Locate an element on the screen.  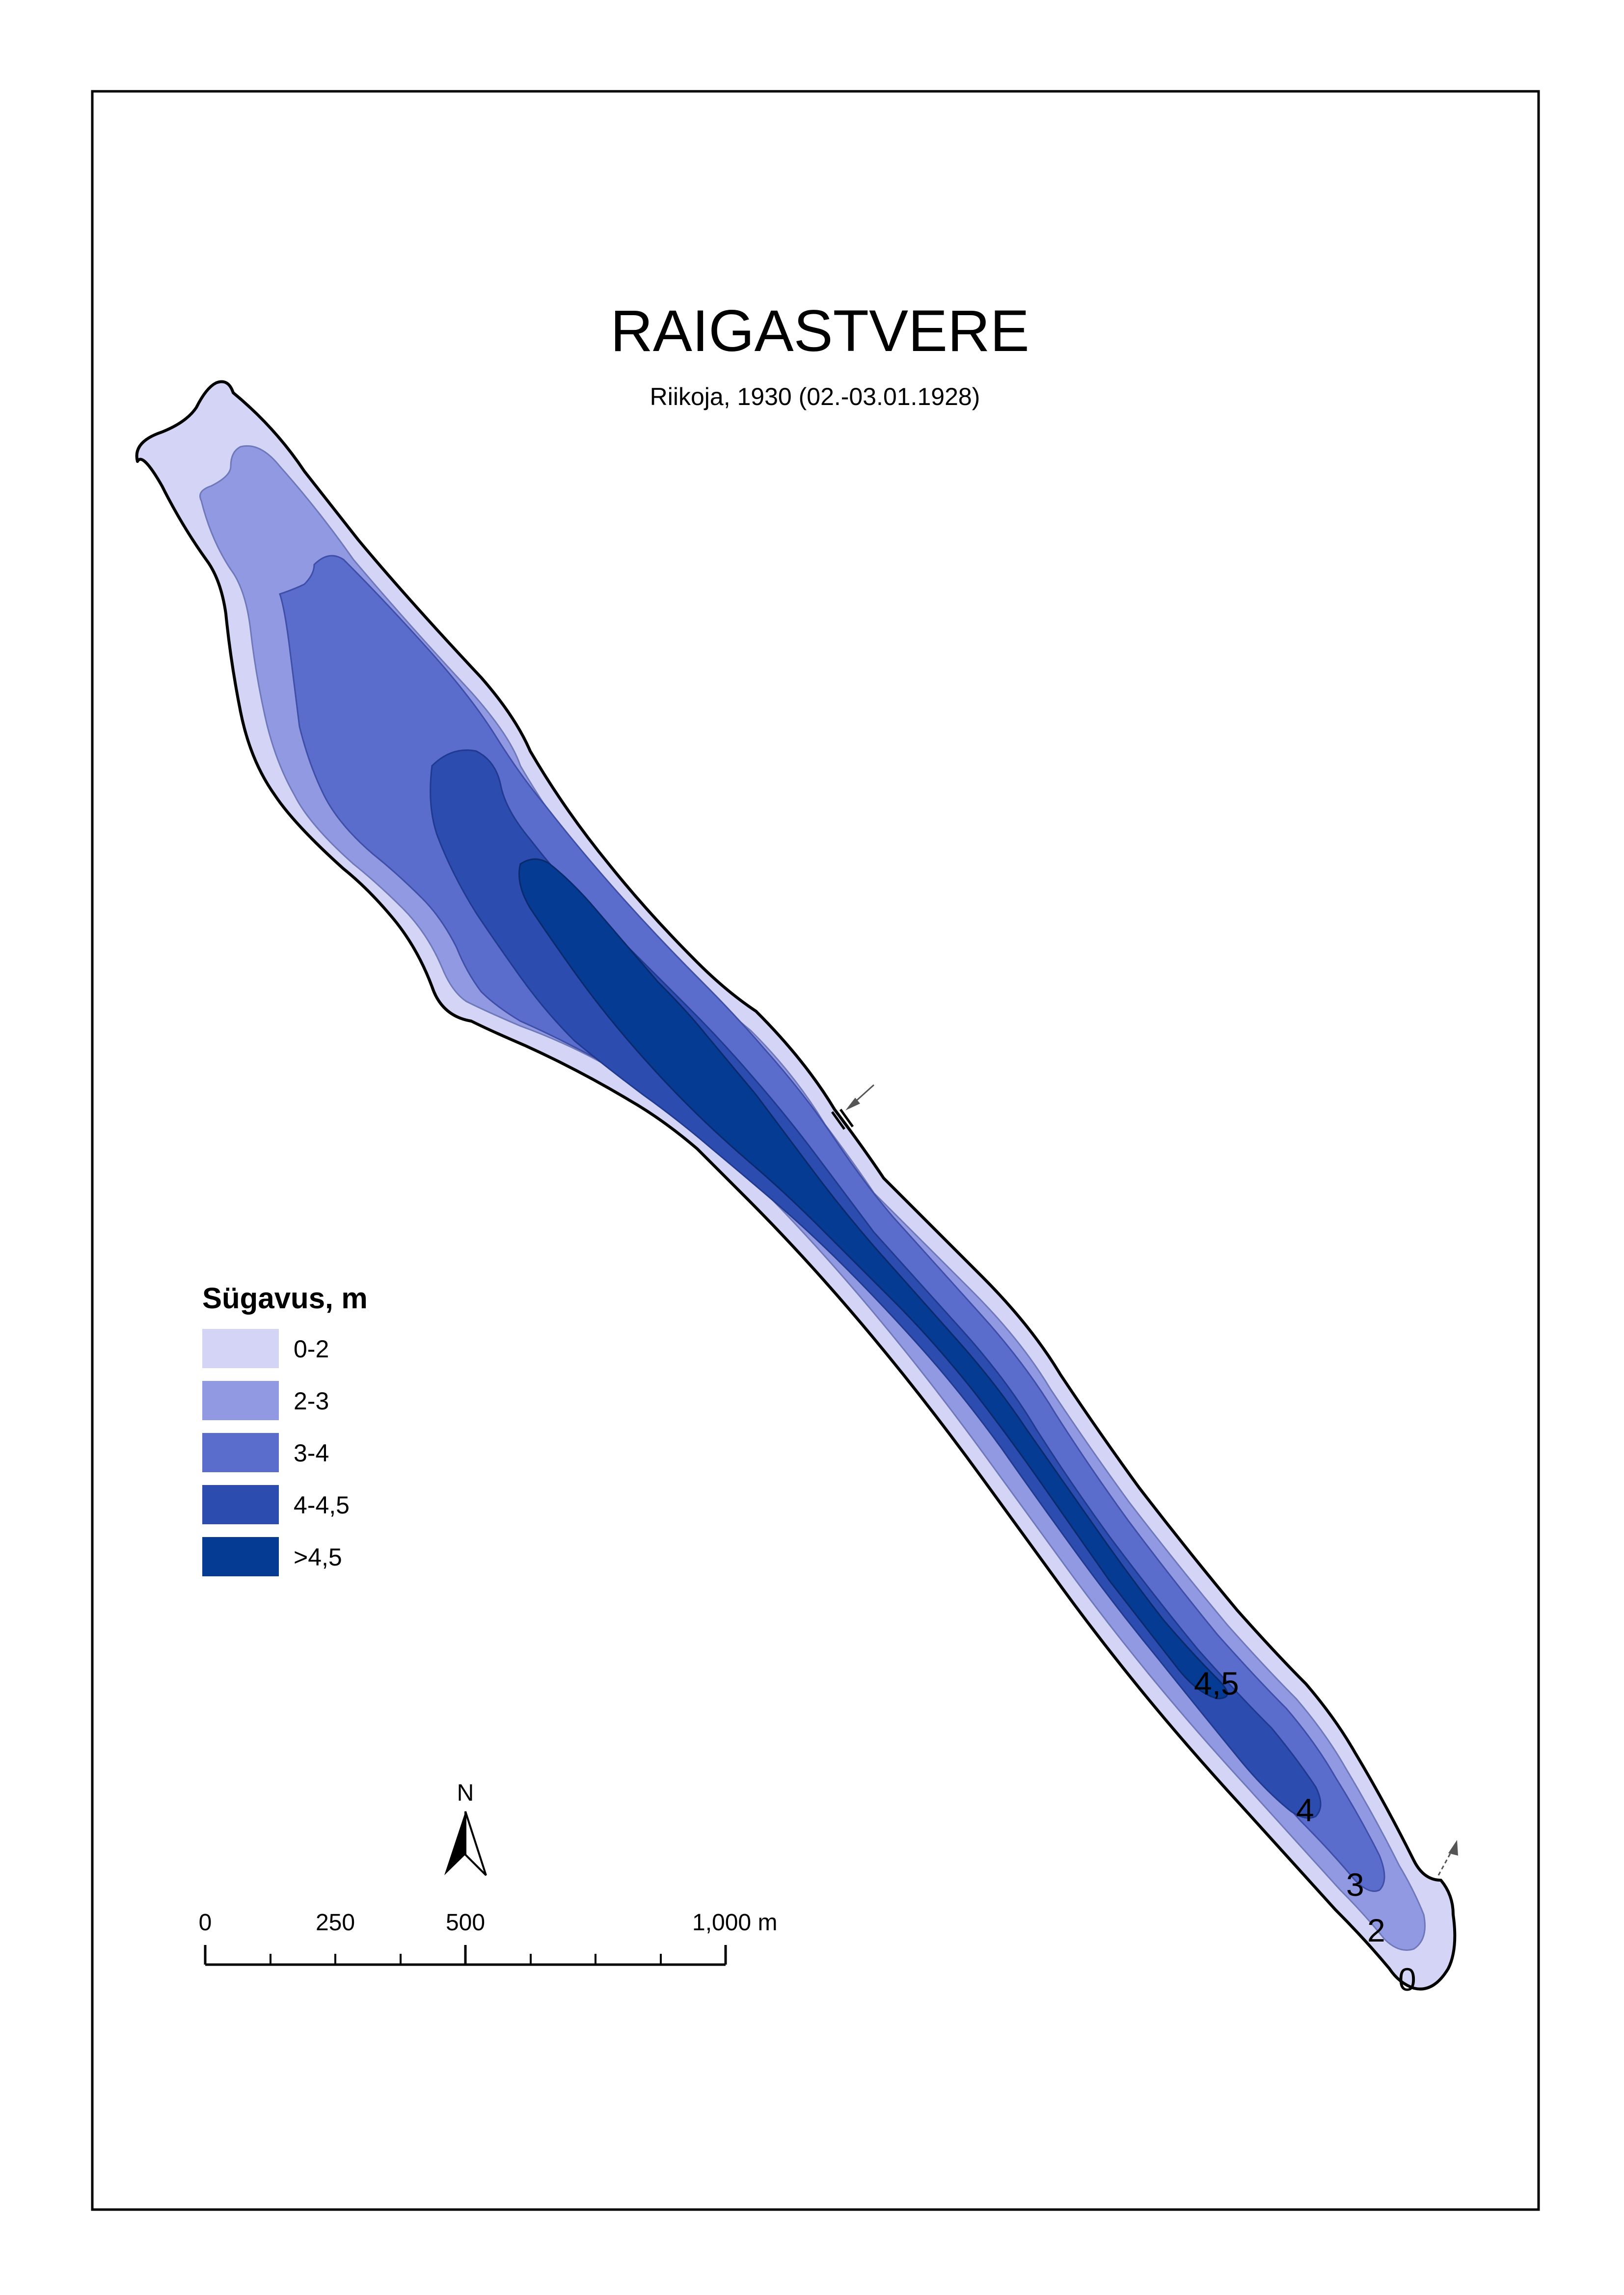
legend-label-2-3: 2-3 is located at coordinates (311, 1401).